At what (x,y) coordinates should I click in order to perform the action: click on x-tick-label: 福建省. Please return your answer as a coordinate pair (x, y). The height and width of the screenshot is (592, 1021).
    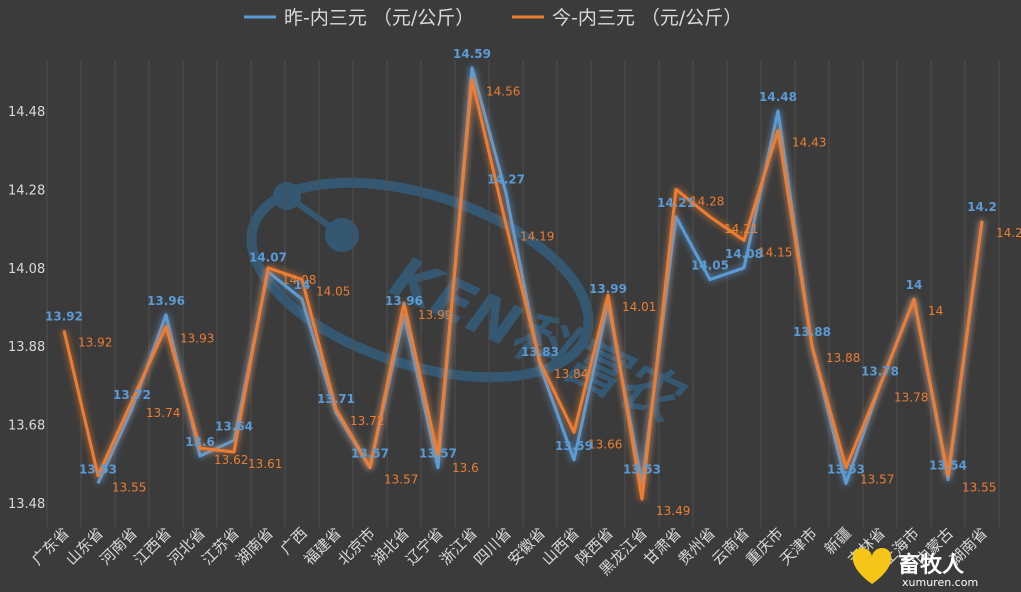
    Looking at the image, I should click on (322, 546).